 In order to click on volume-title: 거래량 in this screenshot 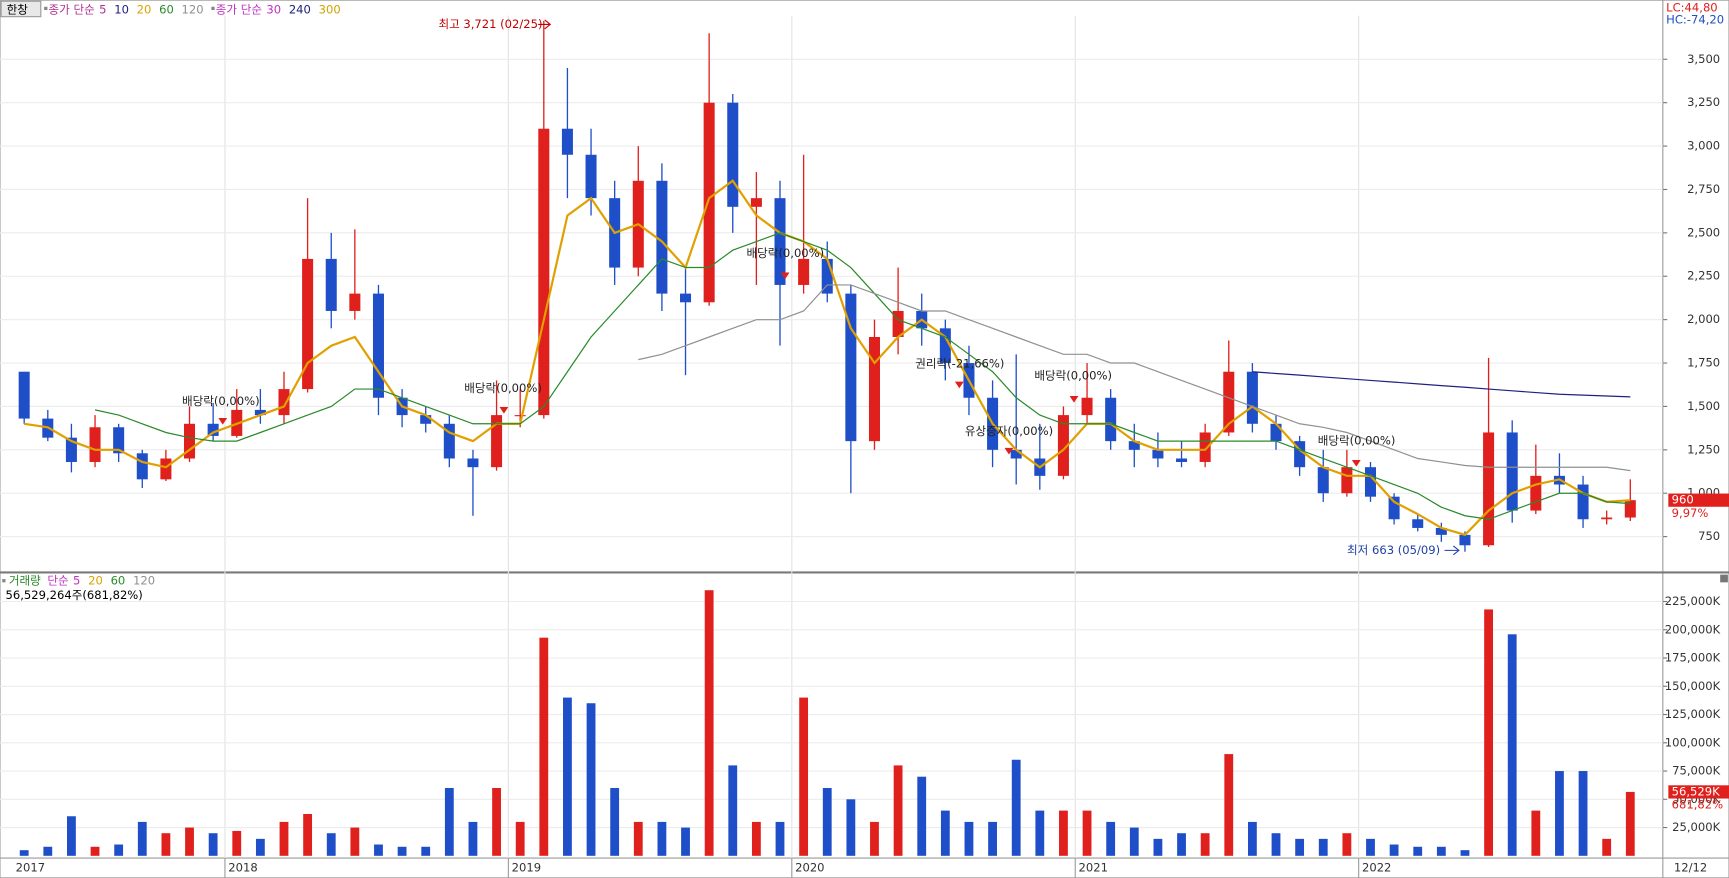, I will do `click(25, 581)`.